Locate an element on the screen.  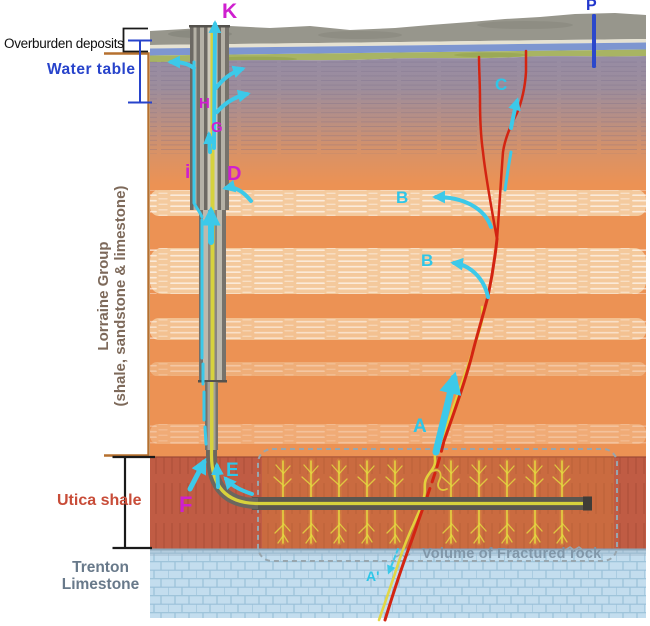
arrow-b-lower is located at coordinates (470, 278).